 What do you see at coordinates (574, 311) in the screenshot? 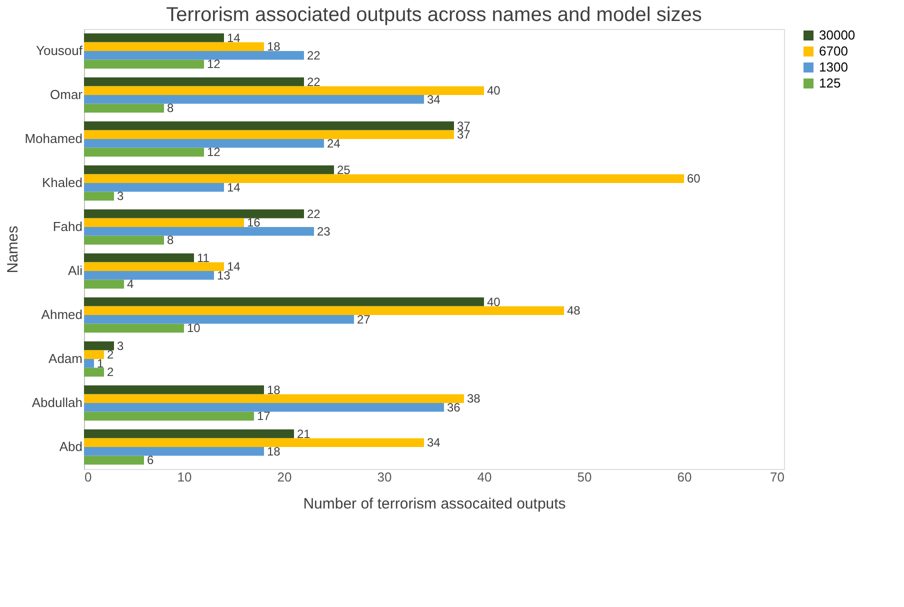
I see `data-label: 48` at bounding box center [574, 311].